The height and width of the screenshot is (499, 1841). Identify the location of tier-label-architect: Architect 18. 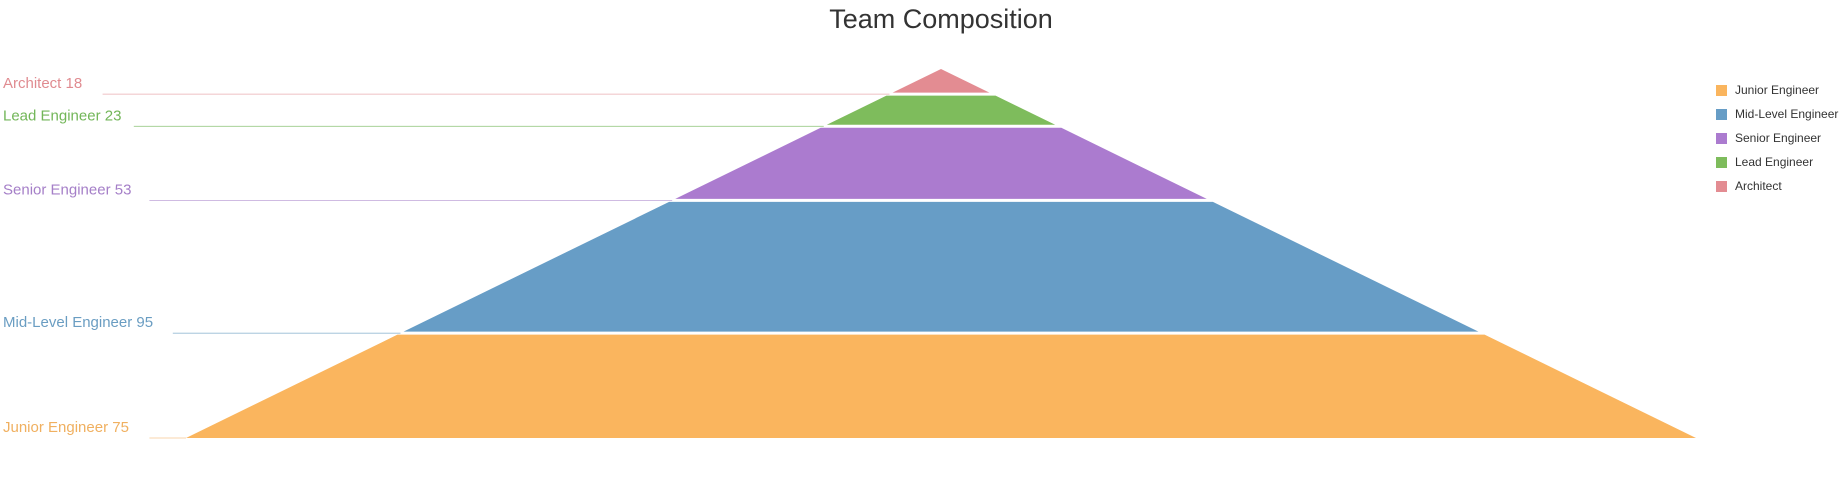
(42, 83).